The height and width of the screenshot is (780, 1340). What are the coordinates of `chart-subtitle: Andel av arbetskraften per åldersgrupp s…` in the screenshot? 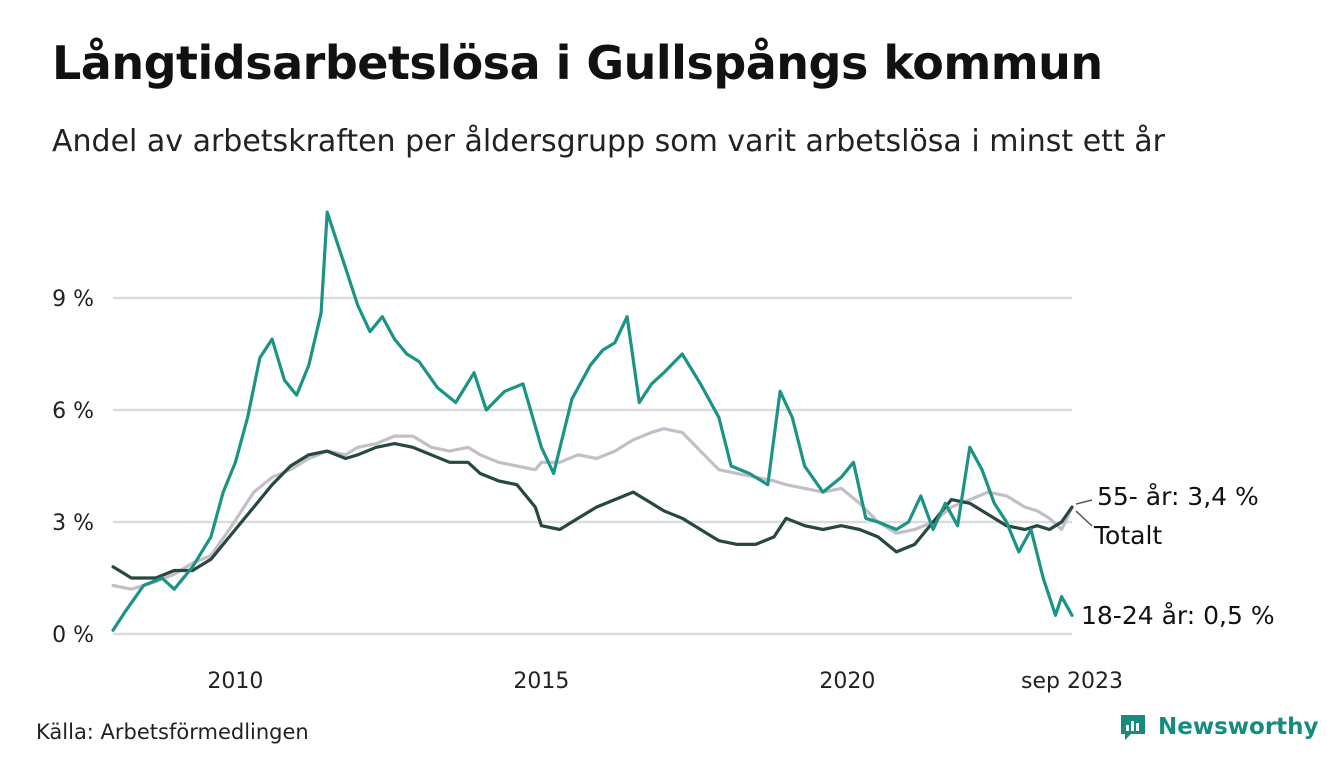 It's located at (608, 141).